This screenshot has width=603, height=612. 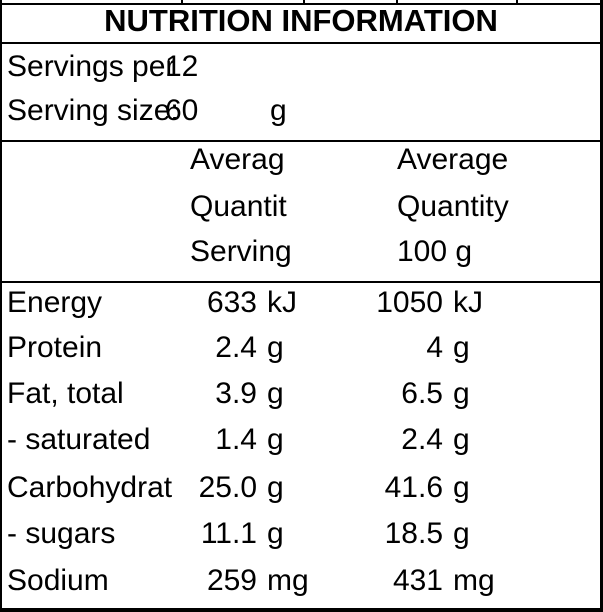 I want to click on table-row-fat-total: Fat, total 3.9 g 6.5 g, so click(x=301, y=394).